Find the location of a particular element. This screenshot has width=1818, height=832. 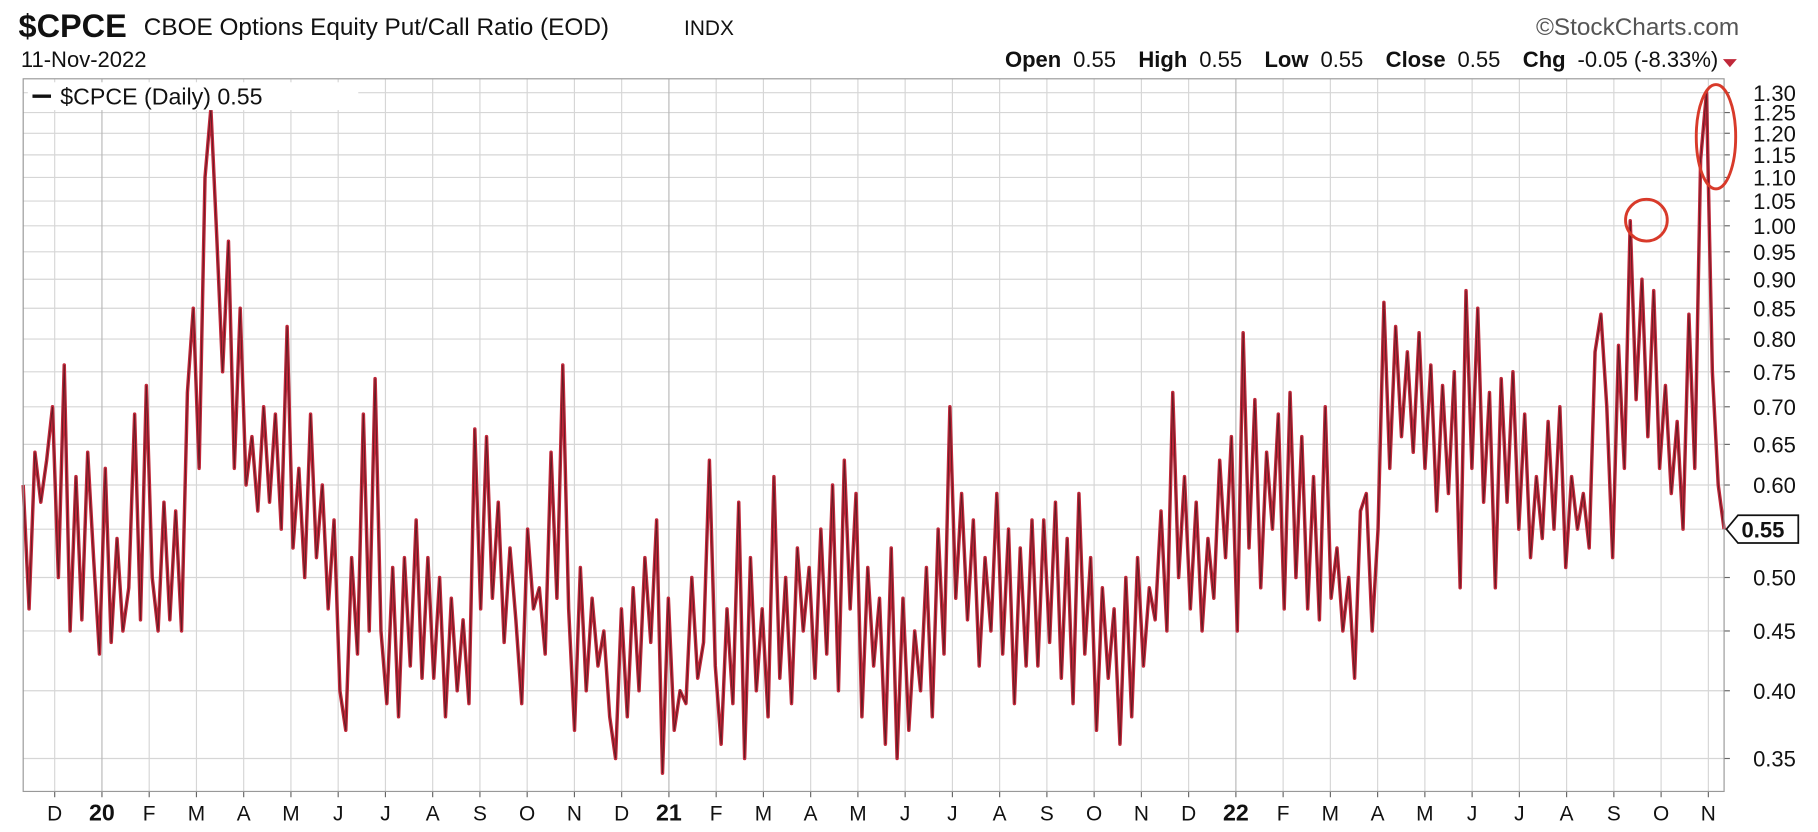

y-tick-label: 1.30 is located at coordinates (1774, 93).